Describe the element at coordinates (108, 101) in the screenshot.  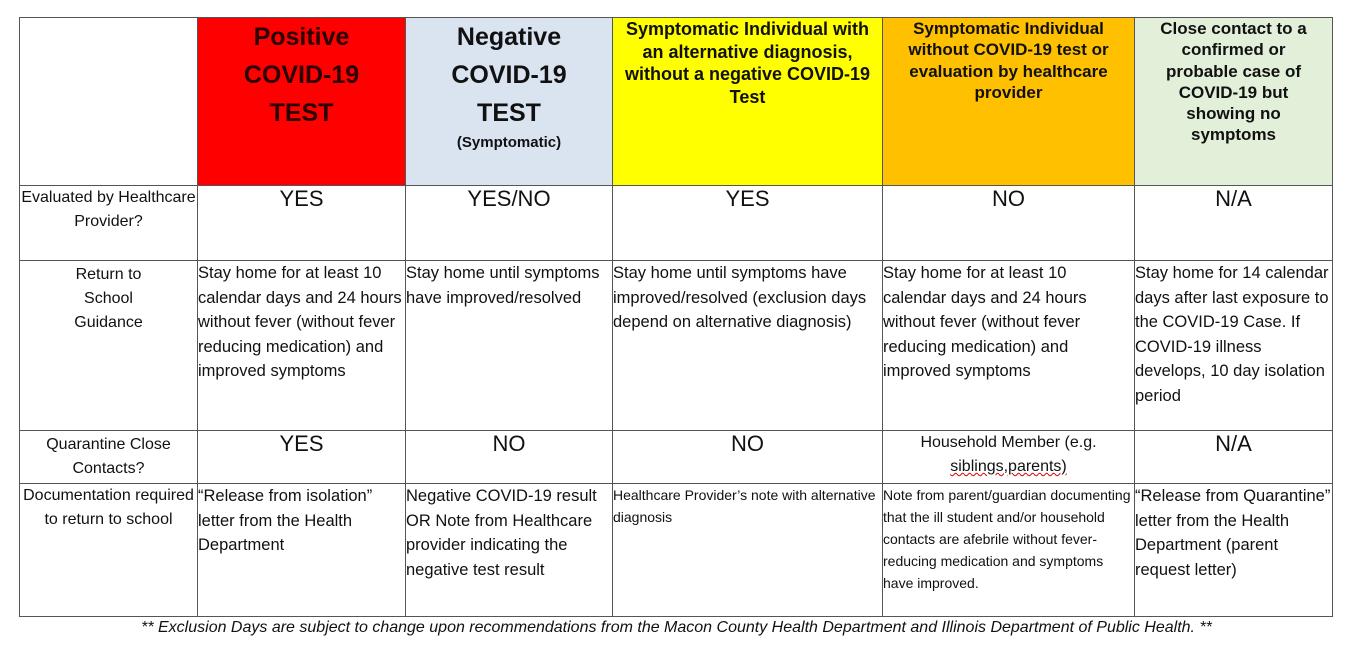
I see `corner-cell` at that location.